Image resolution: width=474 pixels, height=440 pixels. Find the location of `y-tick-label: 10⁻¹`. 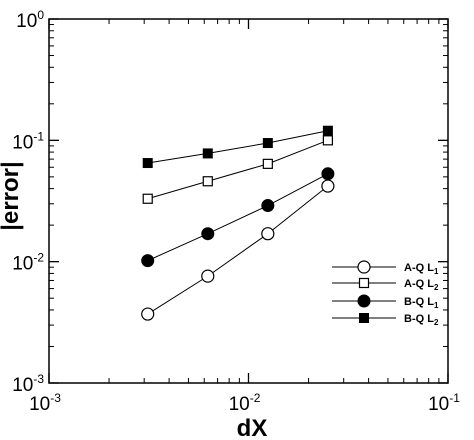

y-tick-label: 10⁻¹ is located at coordinates (28, 141).